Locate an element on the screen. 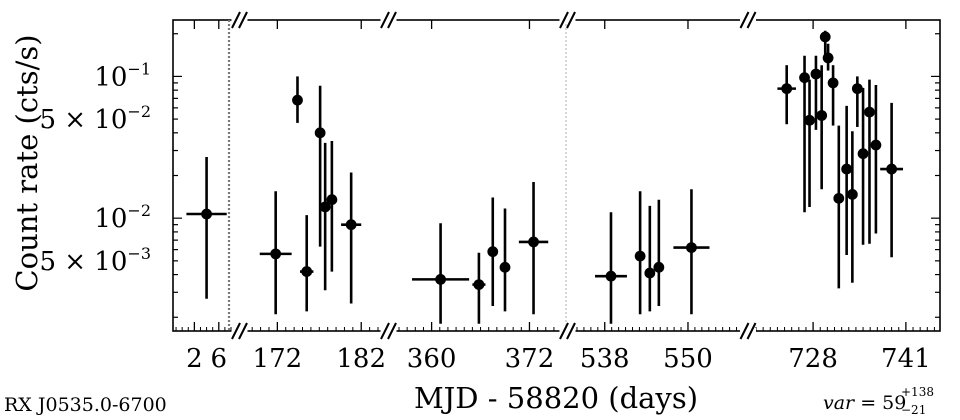 This screenshot has width=960, height=420. x-tick-label: 728 is located at coordinates (813, 359).